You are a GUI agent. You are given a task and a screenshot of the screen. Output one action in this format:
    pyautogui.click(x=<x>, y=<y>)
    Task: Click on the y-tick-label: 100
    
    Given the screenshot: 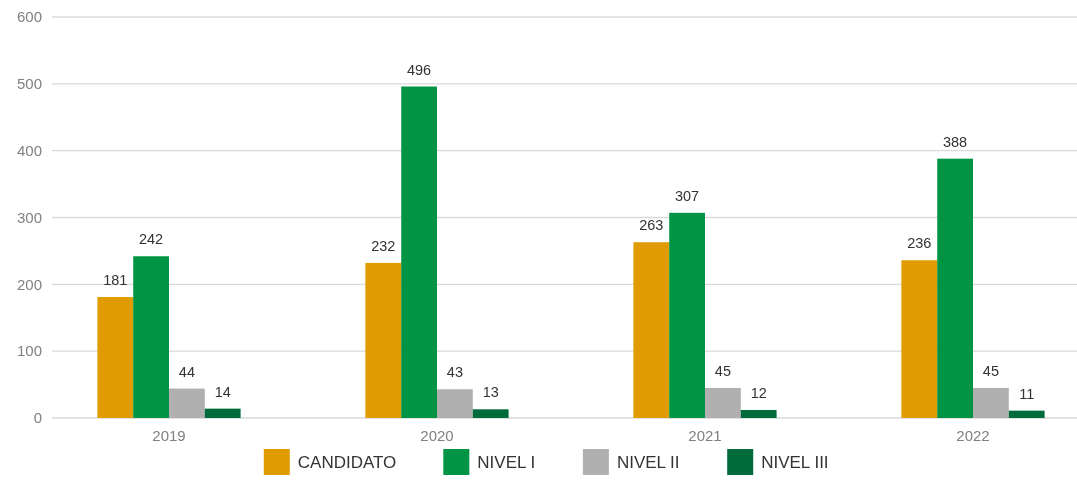 What is the action you would take?
    pyautogui.click(x=29, y=351)
    